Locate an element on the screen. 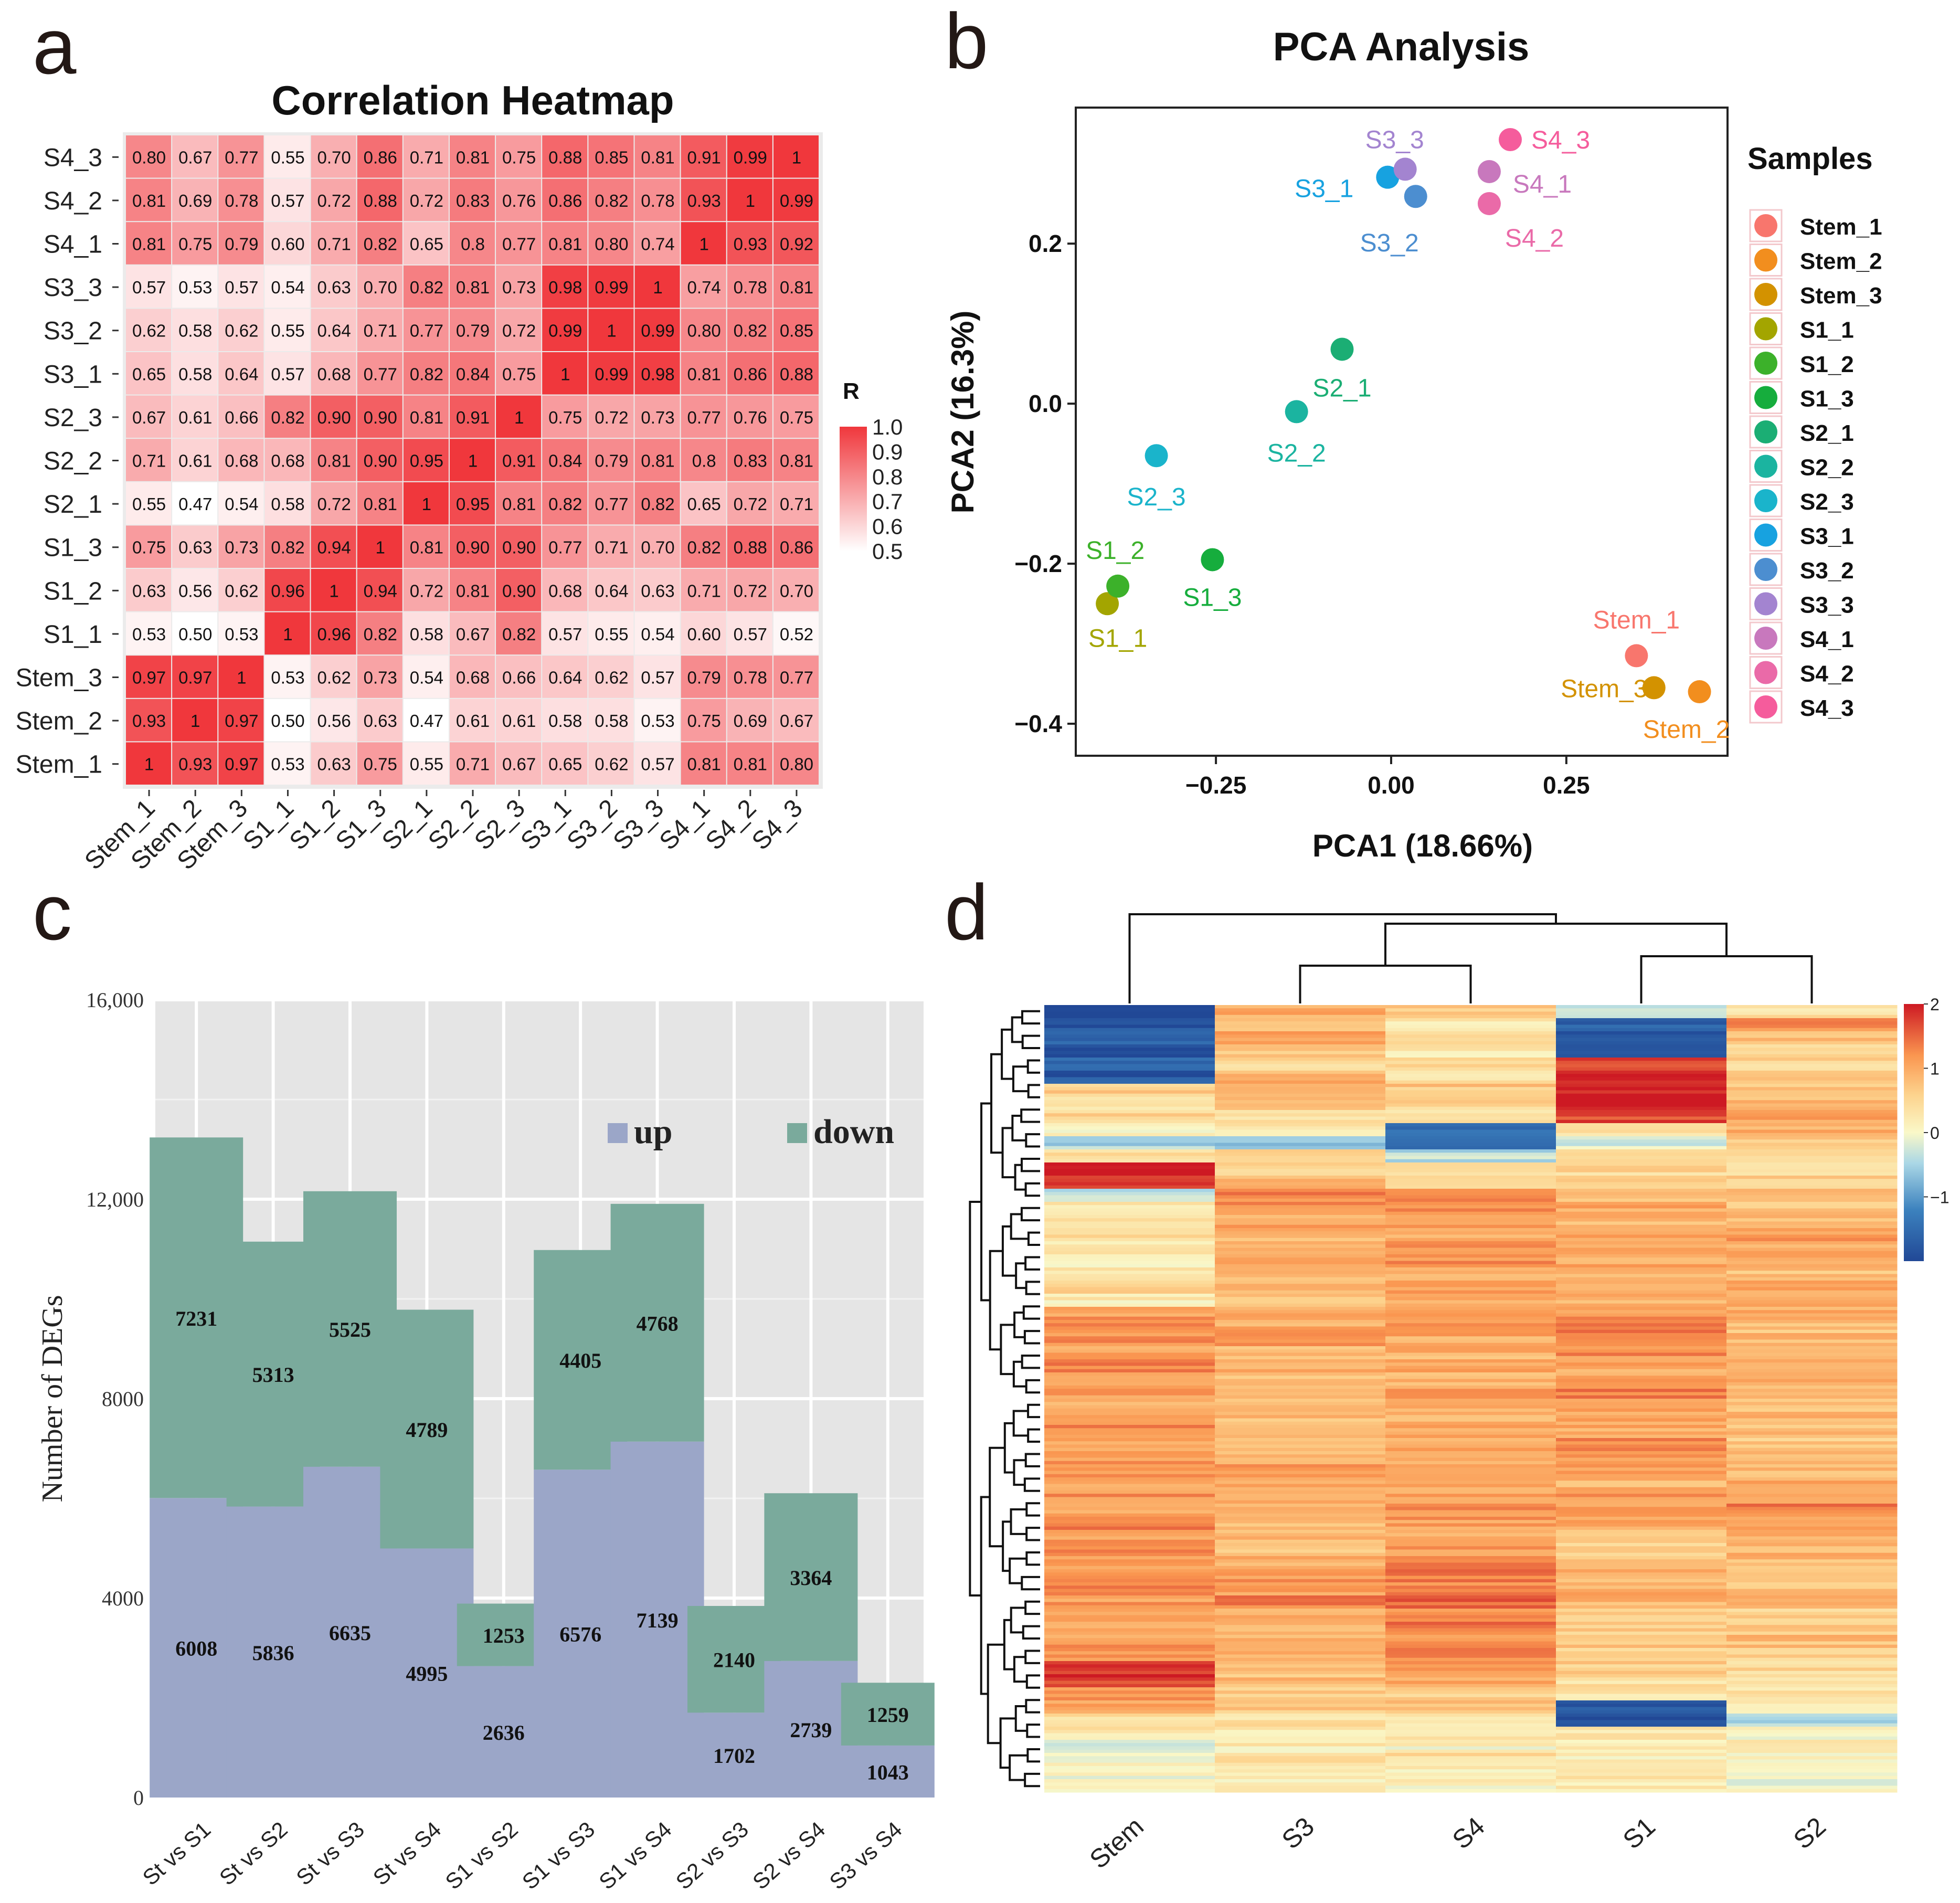 This screenshot has width=1960, height=1903. heatmap-a-cell-value: 0.81 is located at coordinates (519, 504).